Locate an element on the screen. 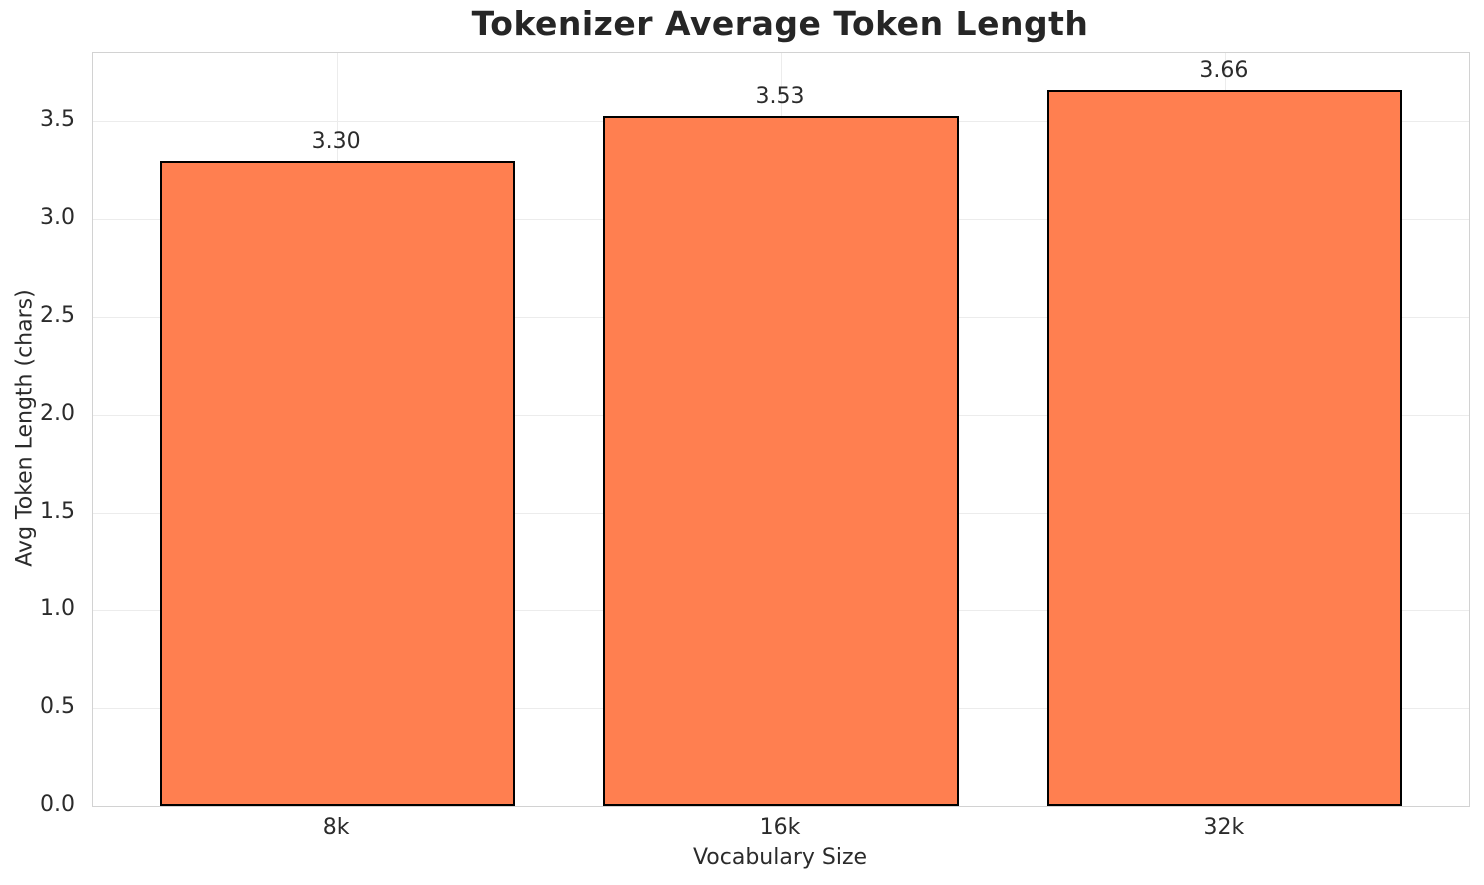  y-tick-label: 3.5 is located at coordinates (57, 120).